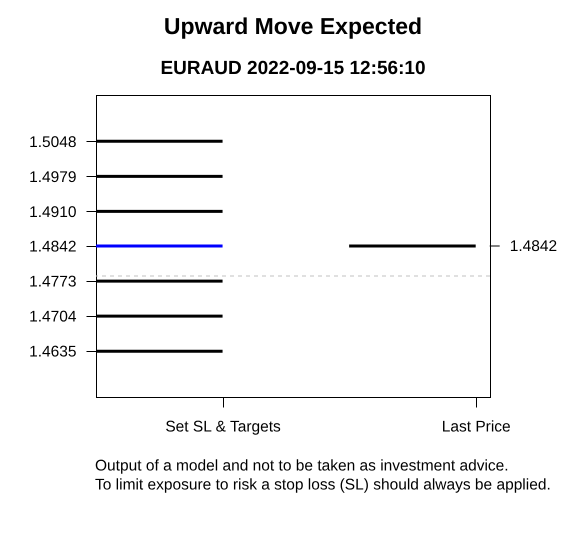  What do you see at coordinates (52, 352) in the screenshot?
I see `y-tick-label: 1.4635` at bounding box center [52, 352].